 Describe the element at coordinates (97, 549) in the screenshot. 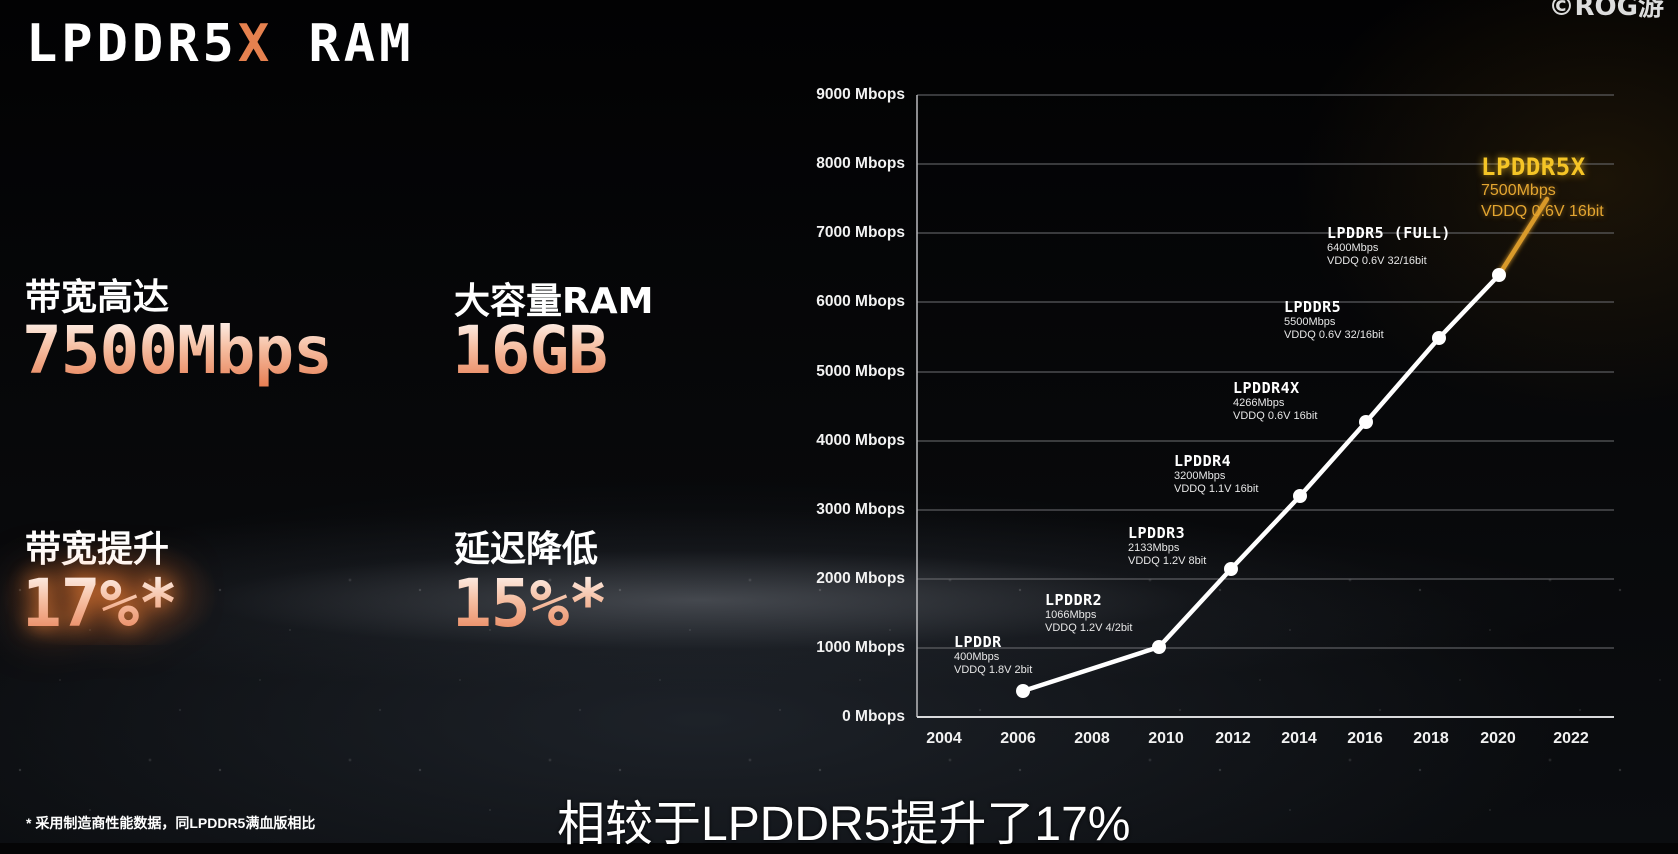

I see `stat-bandwidth-increase-label: 带宽提升` at that location.